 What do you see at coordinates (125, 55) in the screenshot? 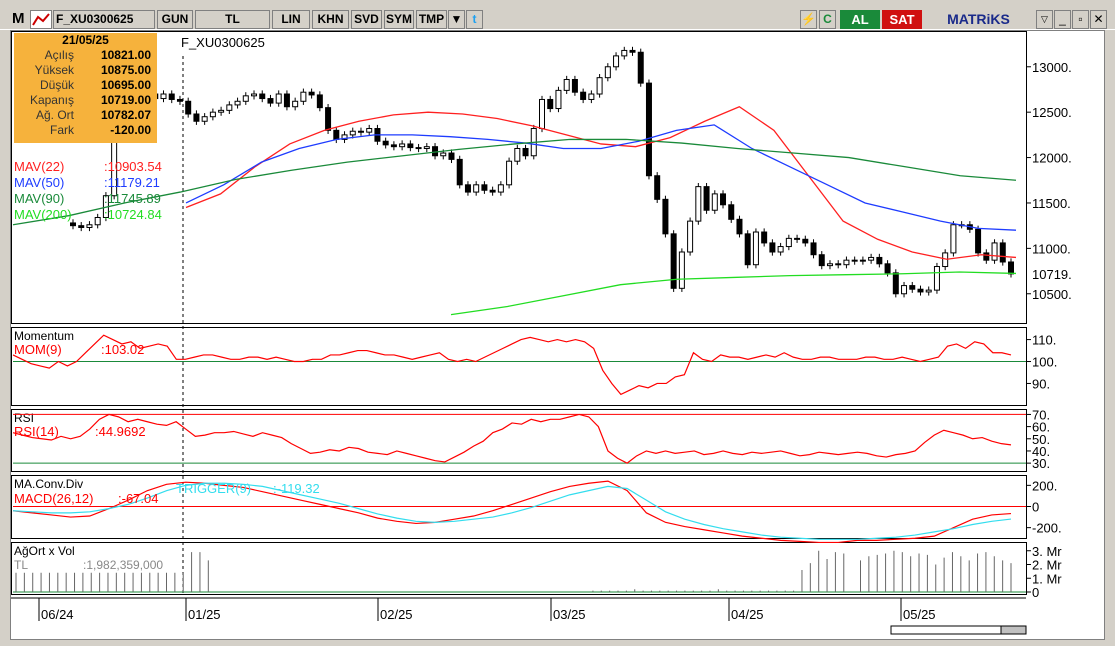
I see `info-value: 10821.00` at bounding box center [125, 55].